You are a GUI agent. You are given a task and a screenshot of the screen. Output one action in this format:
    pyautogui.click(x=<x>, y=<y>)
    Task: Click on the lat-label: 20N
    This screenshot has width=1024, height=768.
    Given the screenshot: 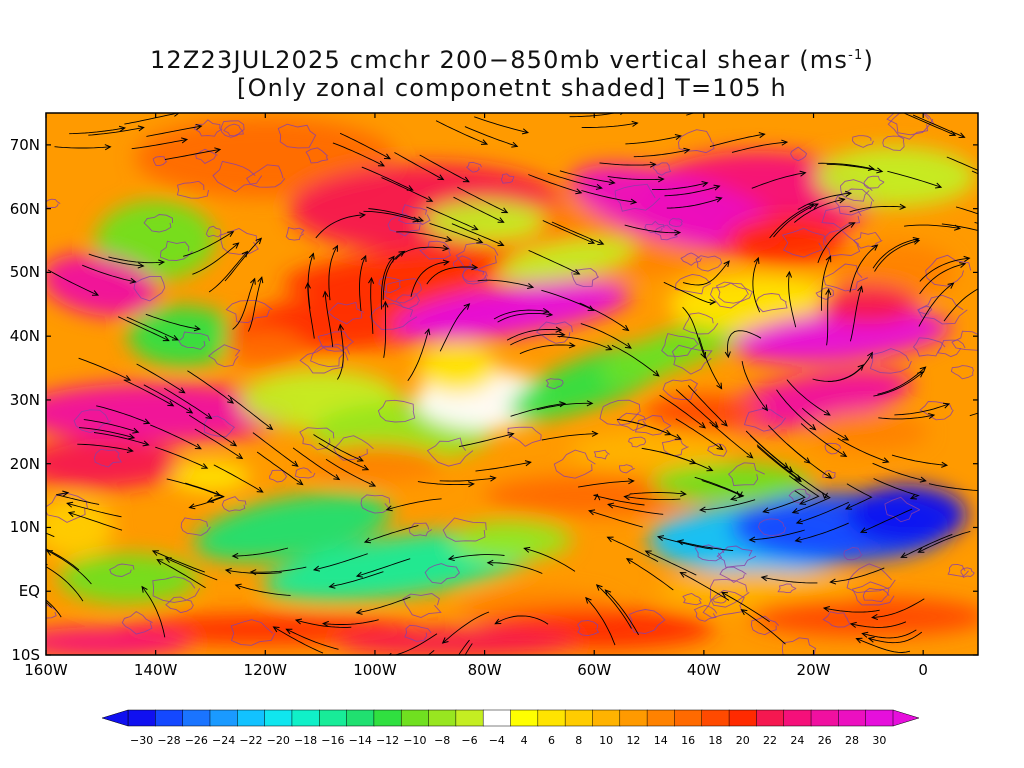 What is the action you would take?
    pyautogui.click(x=24, y=463)
    